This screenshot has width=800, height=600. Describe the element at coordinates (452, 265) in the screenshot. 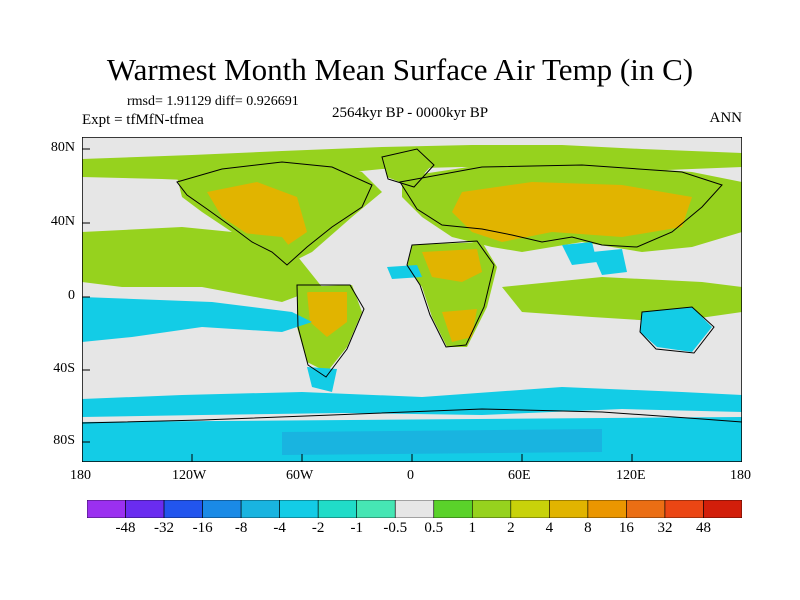

I see `africa-hot` at that location.